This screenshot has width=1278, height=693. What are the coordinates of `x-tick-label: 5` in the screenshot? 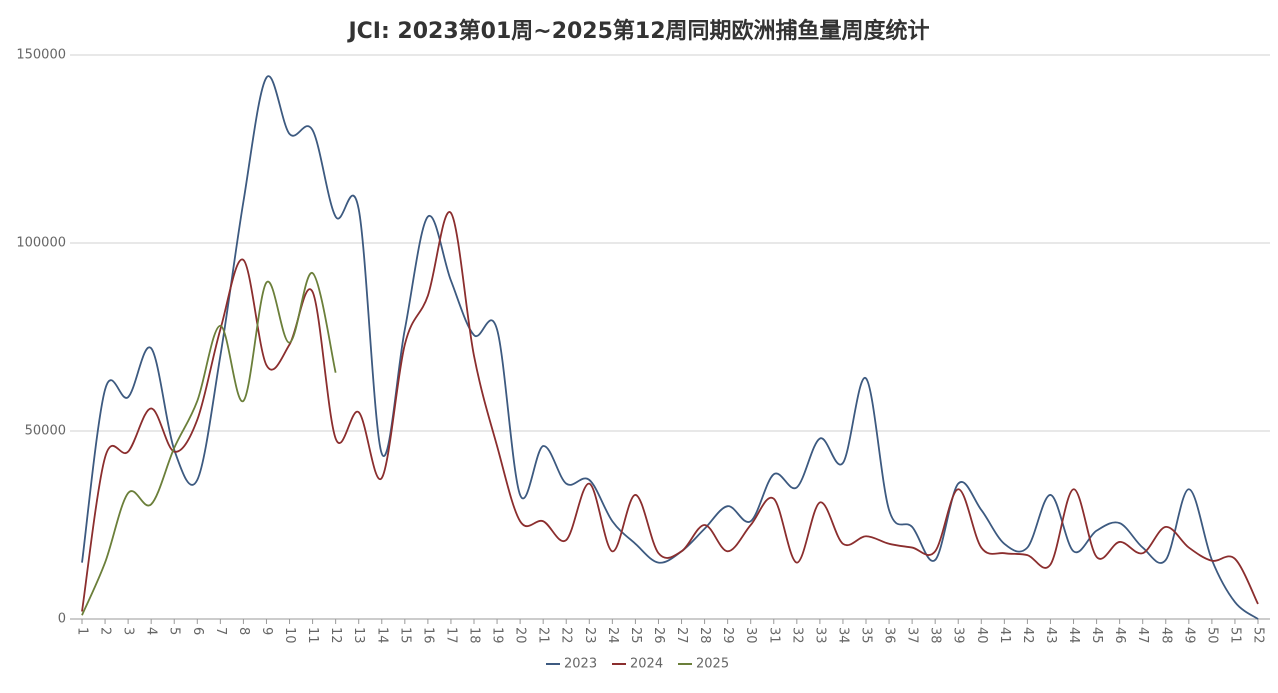 It's located at (174, 631).